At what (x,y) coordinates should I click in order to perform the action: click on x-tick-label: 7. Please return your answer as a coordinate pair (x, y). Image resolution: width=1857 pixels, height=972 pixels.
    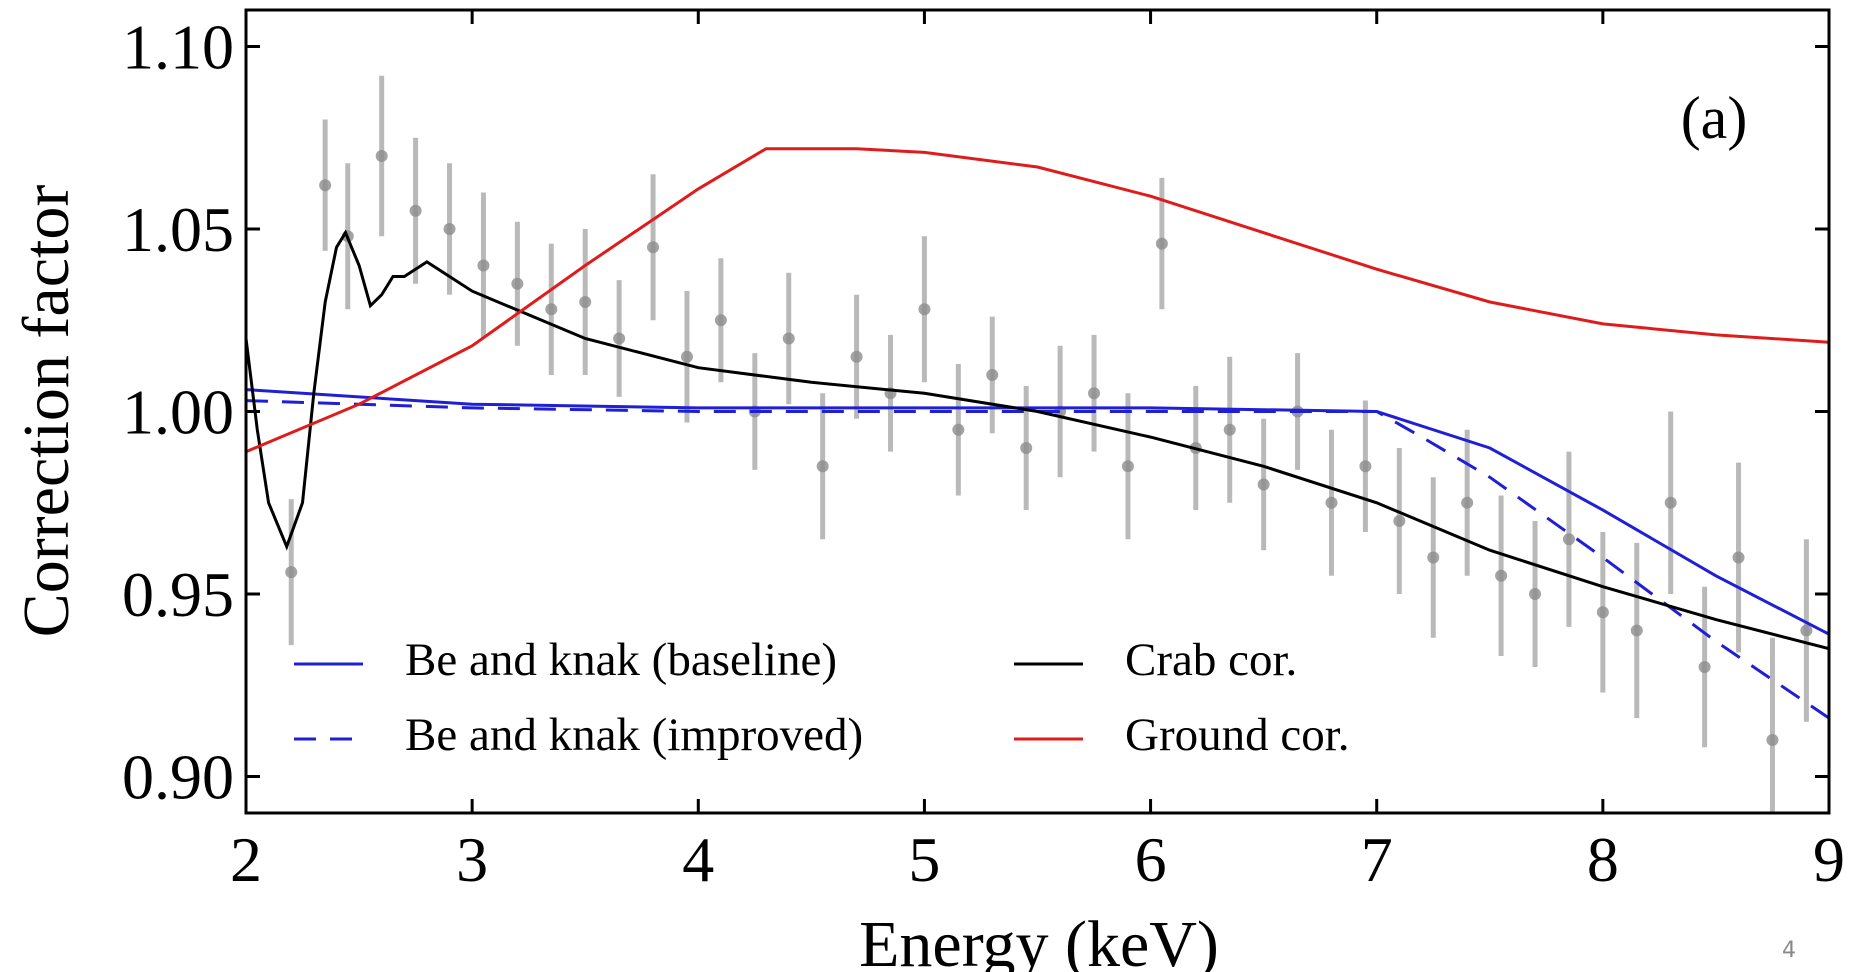
    Looking at the image, I should click on (1377, 859).